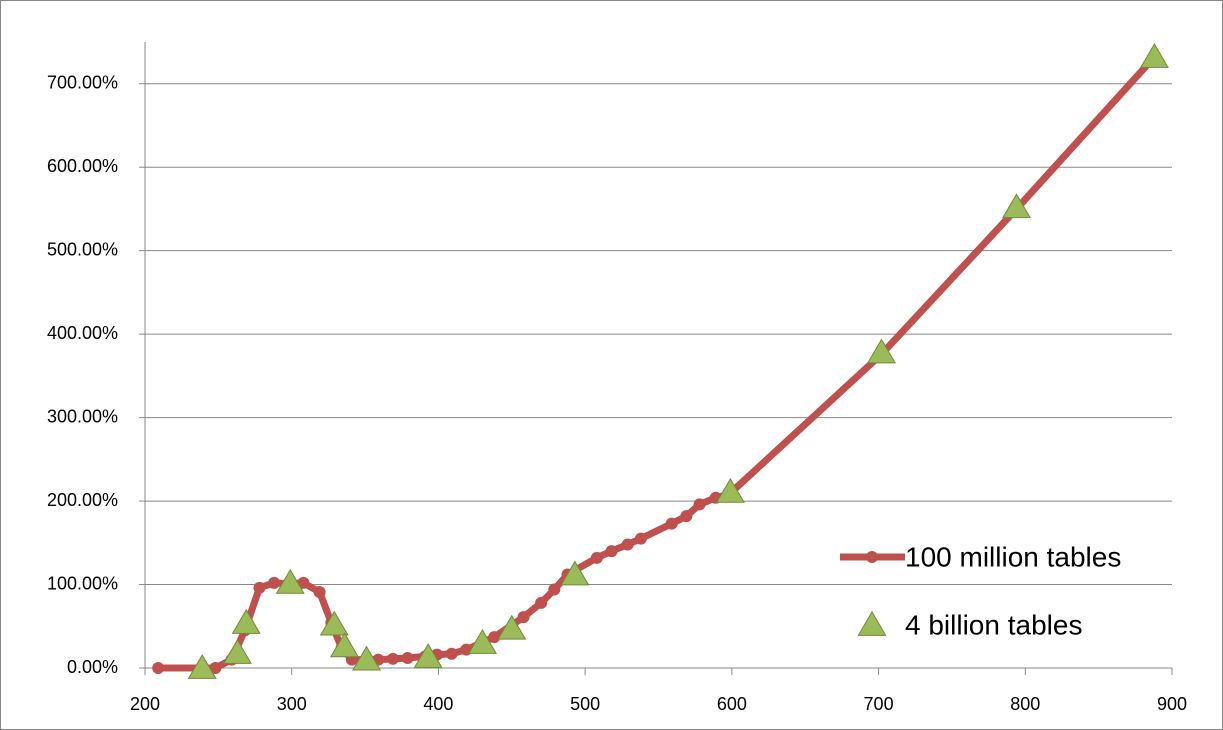  What do you see at coordinates (145, 704) in the screenshot?
I see `x-tick-label: 200` at bounding box center [145, 704].